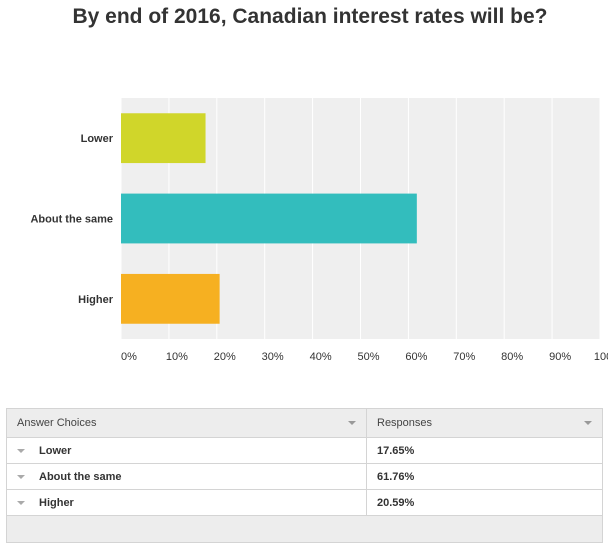 The width and height of the screenshot is (608, 544). Describe the element at coordinates (560, 357) in the screenshot. I see `x-tick-label: 90%` at that location.